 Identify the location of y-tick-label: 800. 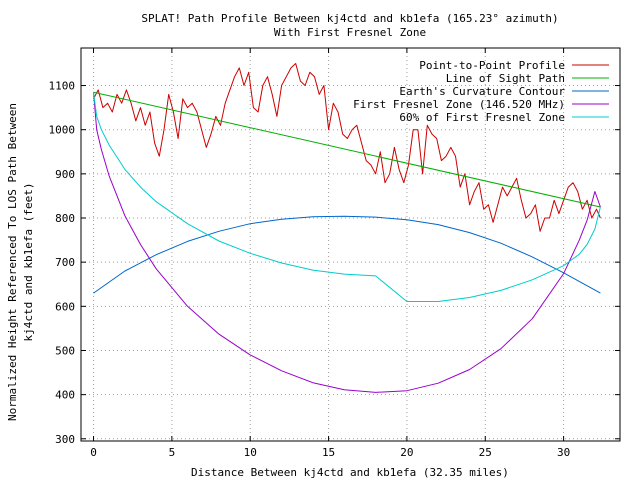
(65, 218).